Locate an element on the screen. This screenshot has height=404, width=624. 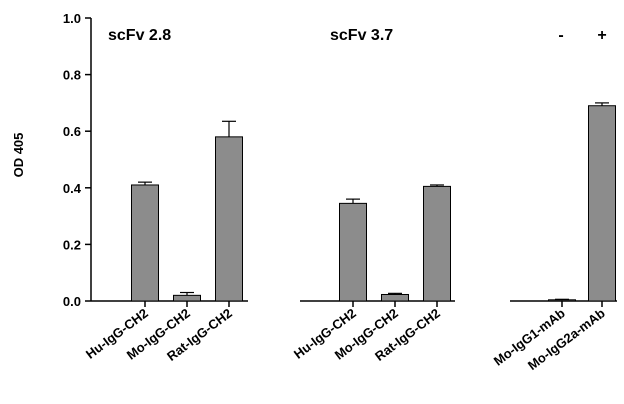
group-label-negative: - is located at coordinates (560, 35).